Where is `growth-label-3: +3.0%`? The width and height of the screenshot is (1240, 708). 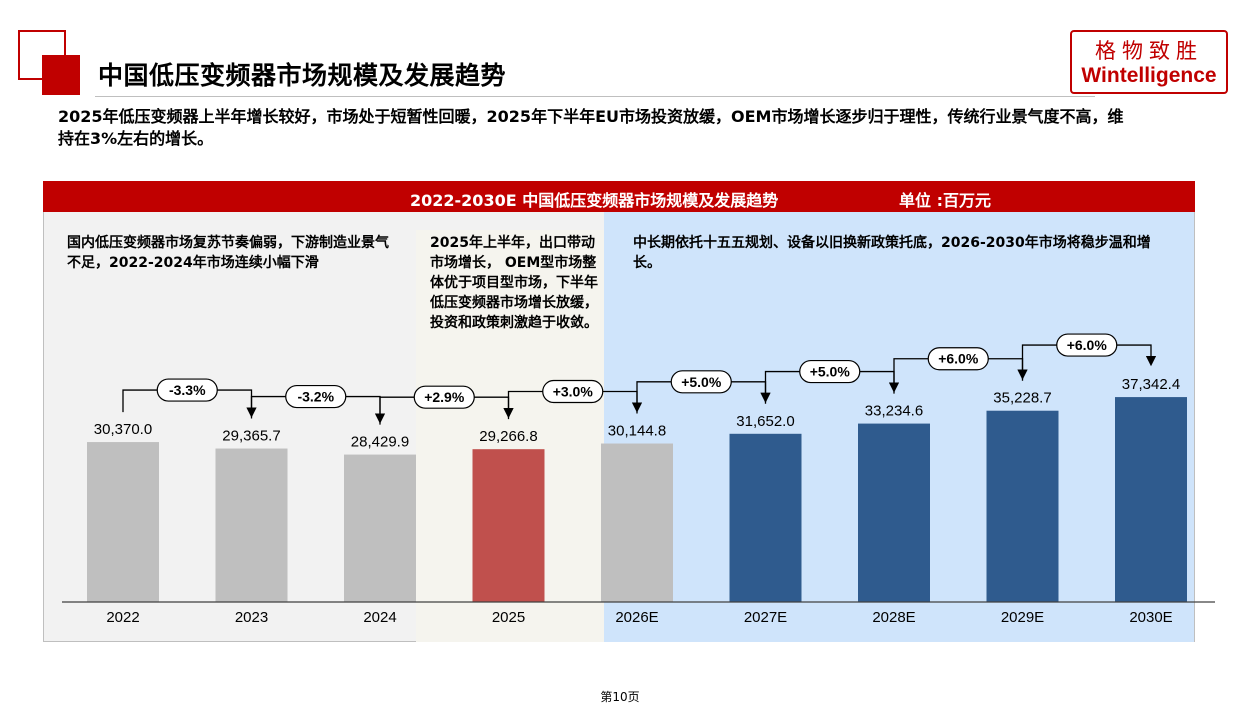
growth-label-3: +3.0% is located at coordinates (573, 392).